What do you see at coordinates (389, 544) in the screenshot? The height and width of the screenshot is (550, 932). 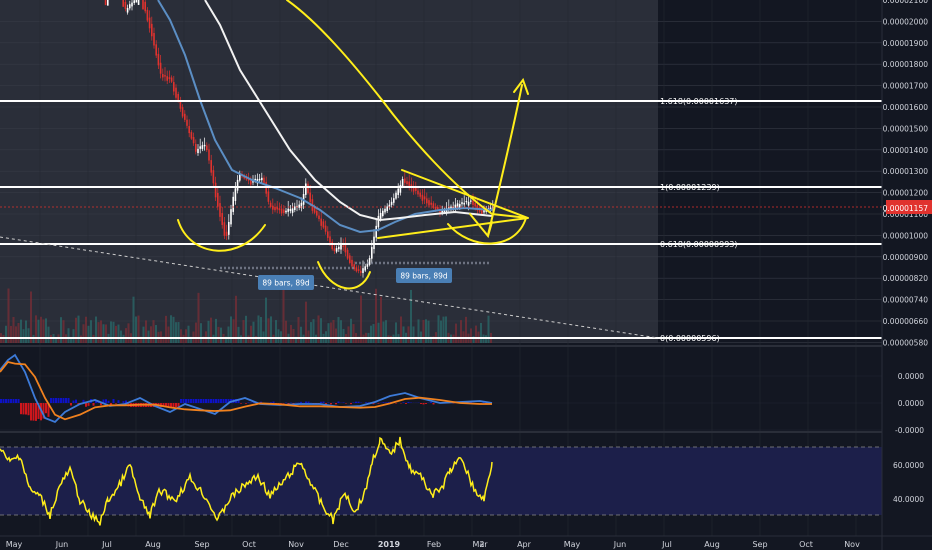 I see `time-tick-label: 2019` at bounding box center [389, 544].